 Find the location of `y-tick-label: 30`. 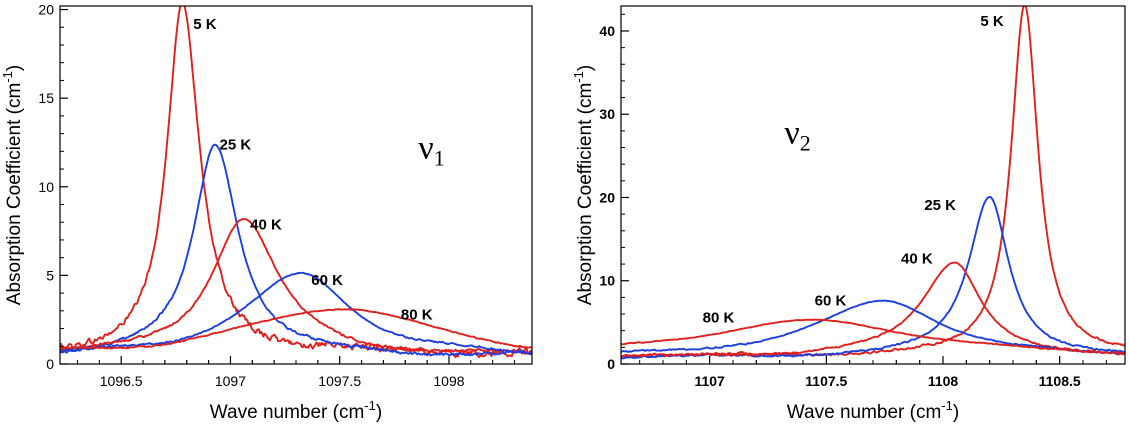

y-tick-label: 30 is located at coordinates (607, 114).